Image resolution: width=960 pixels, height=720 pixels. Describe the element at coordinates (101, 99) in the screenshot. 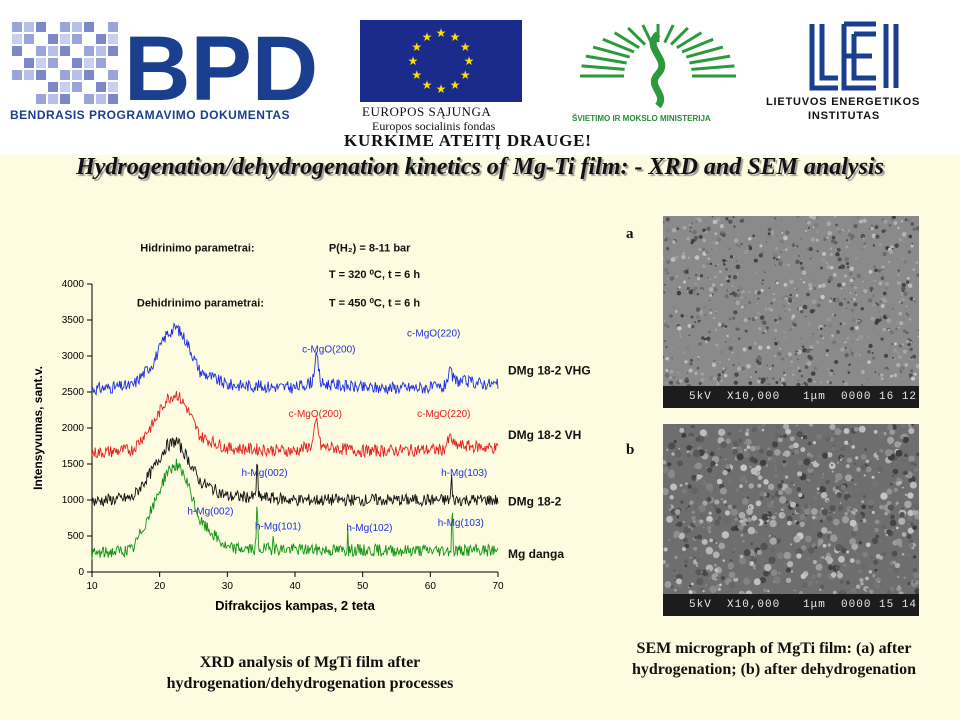

I see `bpd-logo-tile` at that location.